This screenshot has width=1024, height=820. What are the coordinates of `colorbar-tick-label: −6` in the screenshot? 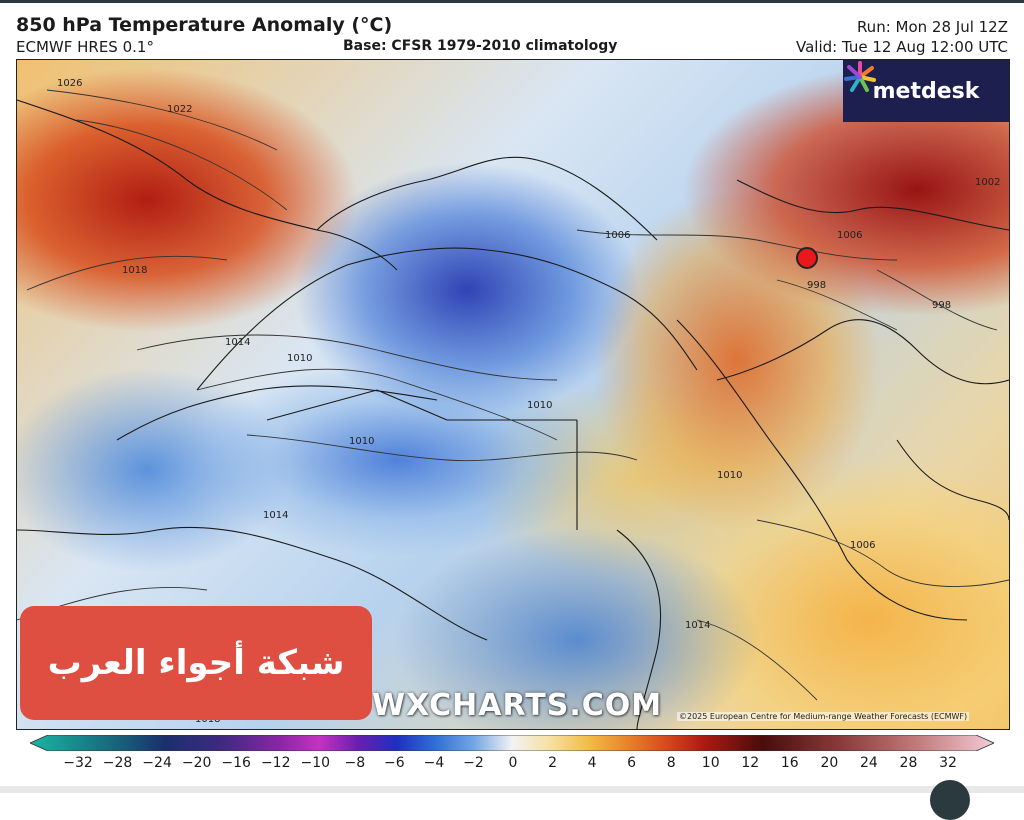 It's located at (394, 763).